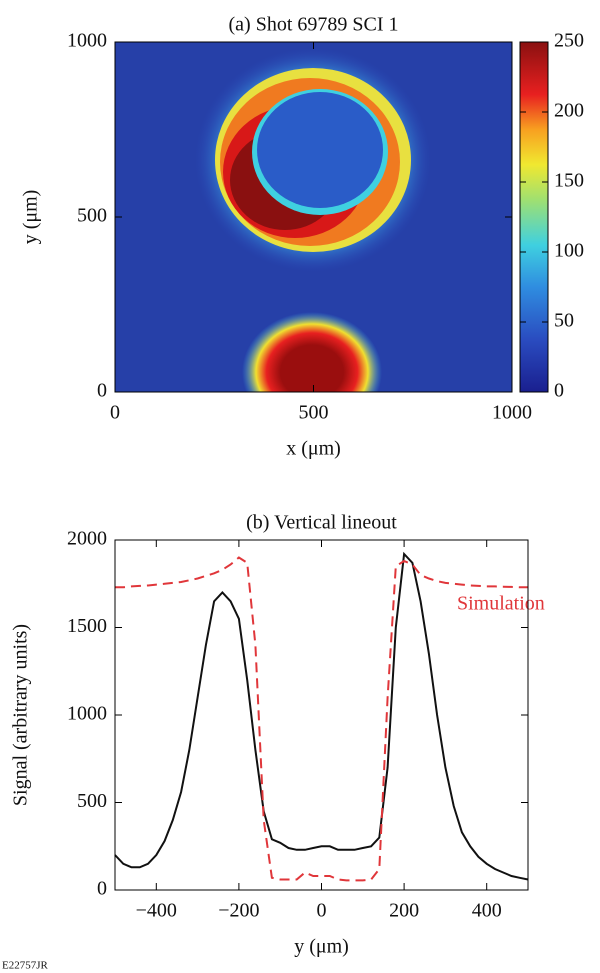  I want to click on colorbar-tick-label: 200, so click(569, 111).